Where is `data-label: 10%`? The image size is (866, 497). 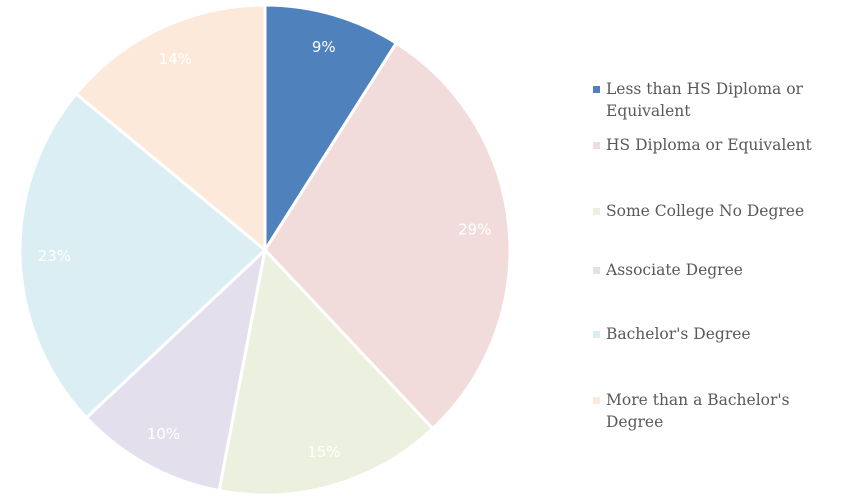 data-label: 10% is located at coordinates (163, 434).